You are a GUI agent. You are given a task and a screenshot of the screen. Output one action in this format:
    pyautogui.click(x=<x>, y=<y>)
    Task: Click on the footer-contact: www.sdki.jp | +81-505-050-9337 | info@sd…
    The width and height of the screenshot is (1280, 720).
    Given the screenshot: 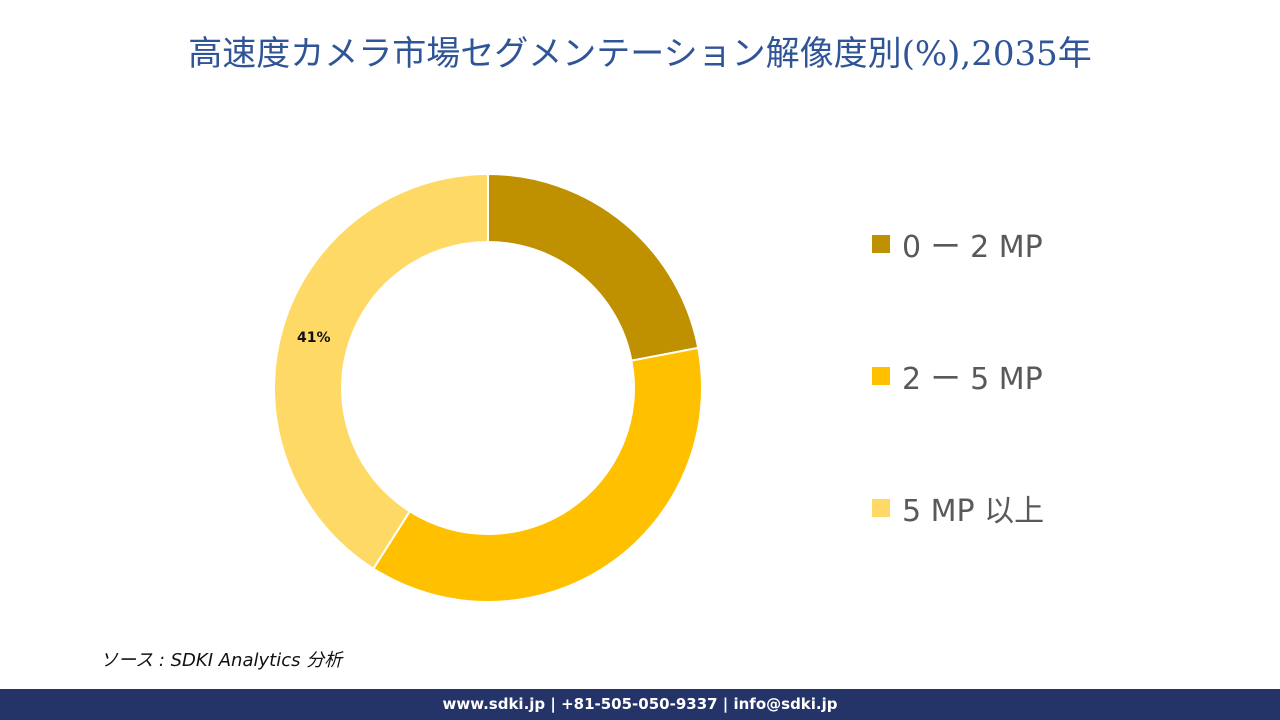 What is the action you would take?
    pyautogui.click(x=640, y=704)
    